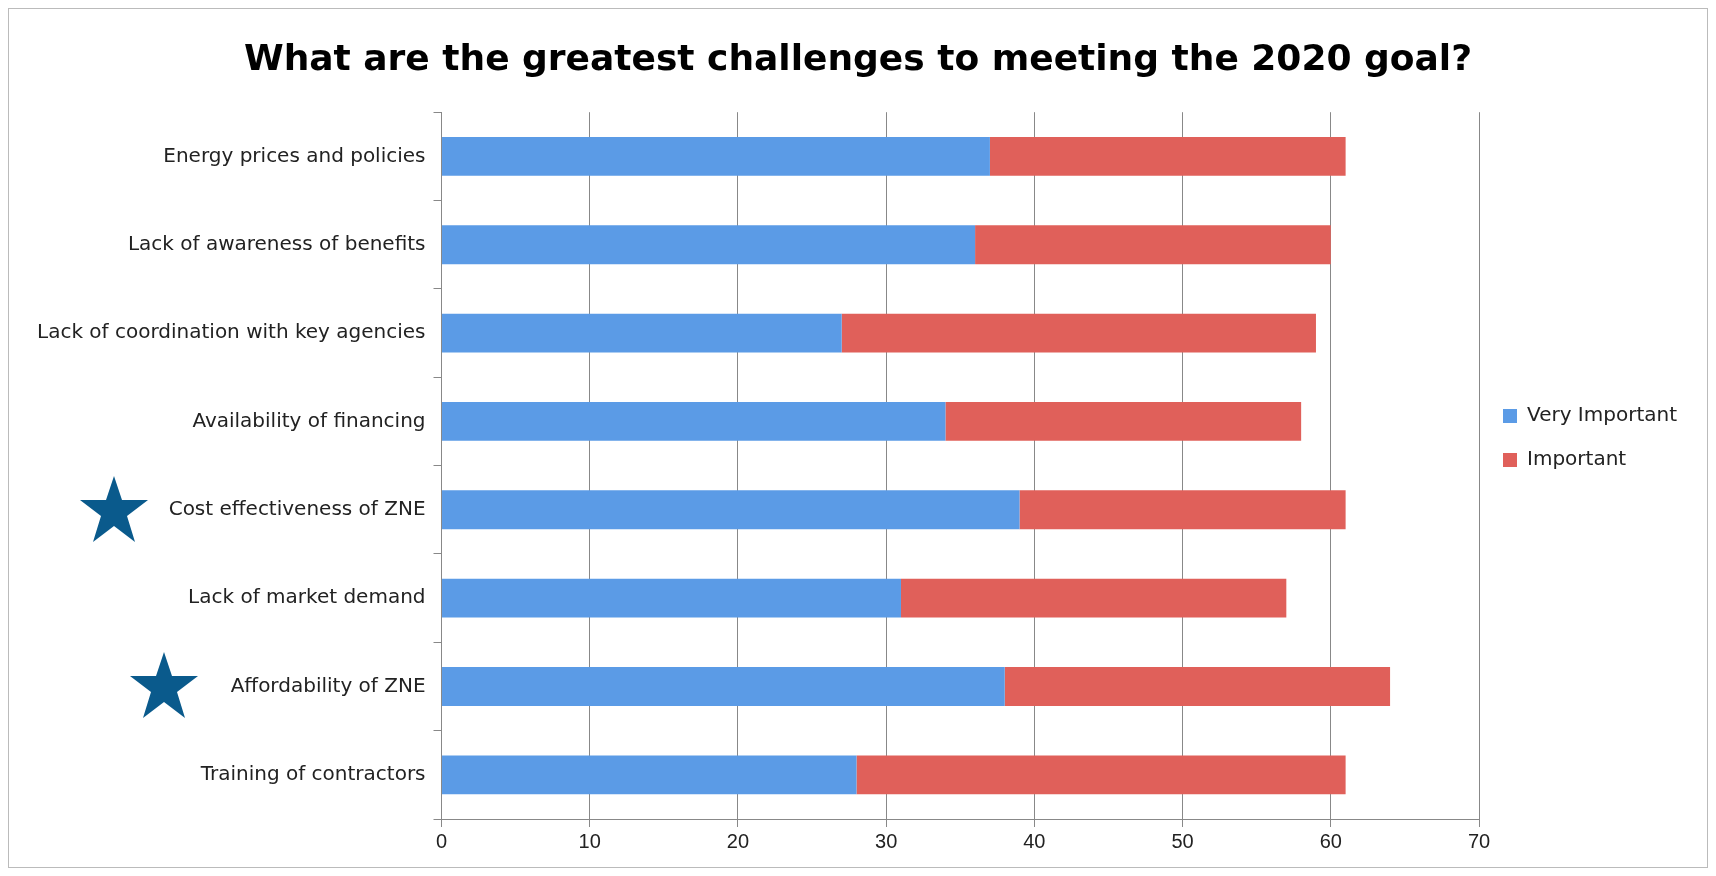 This screenshot has width=1716, height=876. I want to click on chart-title: What are the greatest challenges to meeting the 2020 goal?, so click(858, 57).